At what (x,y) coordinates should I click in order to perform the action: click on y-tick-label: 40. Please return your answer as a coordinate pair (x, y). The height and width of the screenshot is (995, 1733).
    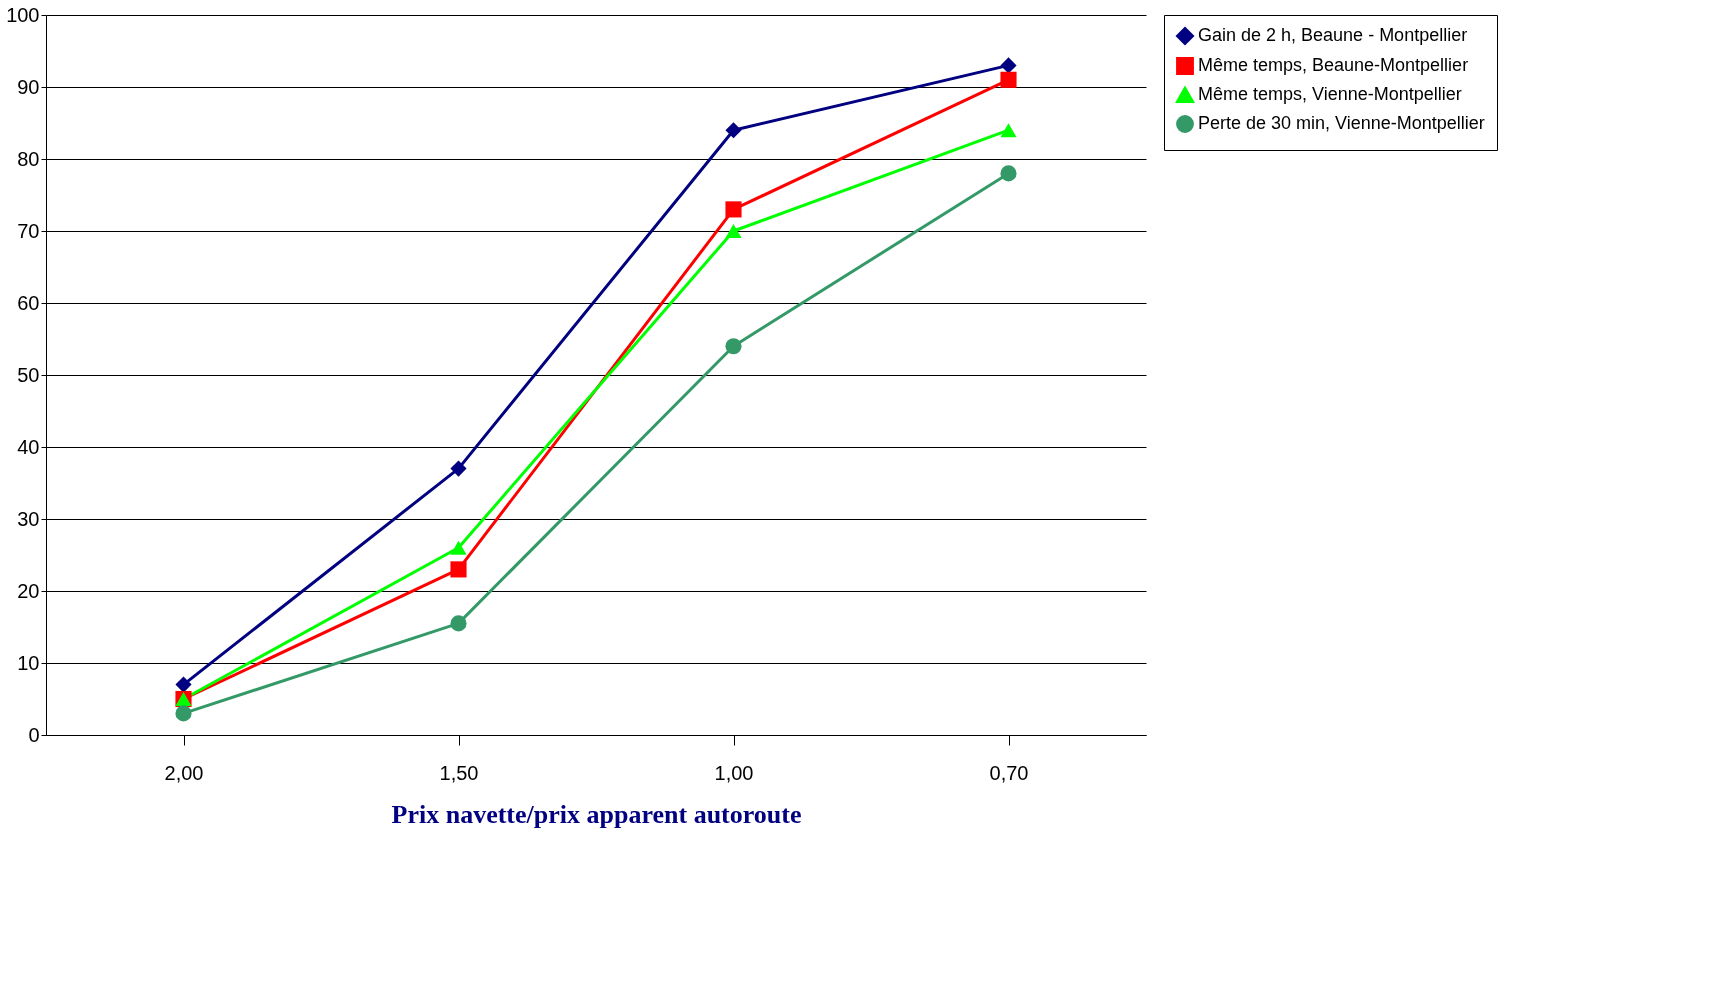
    Looking at the image, I should click on (28, 446).